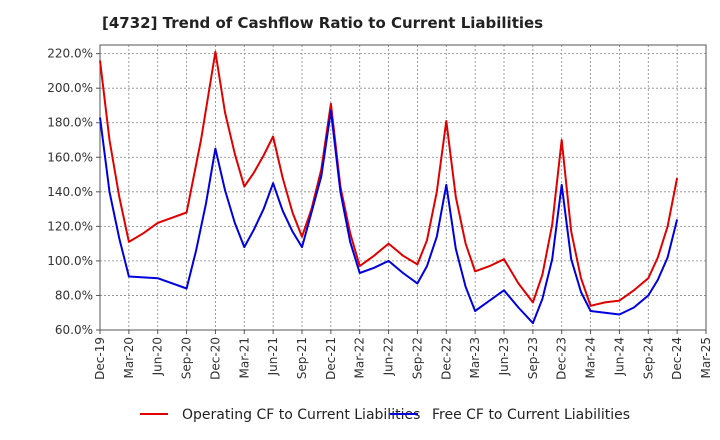 The height and width of the screenshot is (440, 720). I want to click on y-tick-label: 120.0%, so click(70, 226).